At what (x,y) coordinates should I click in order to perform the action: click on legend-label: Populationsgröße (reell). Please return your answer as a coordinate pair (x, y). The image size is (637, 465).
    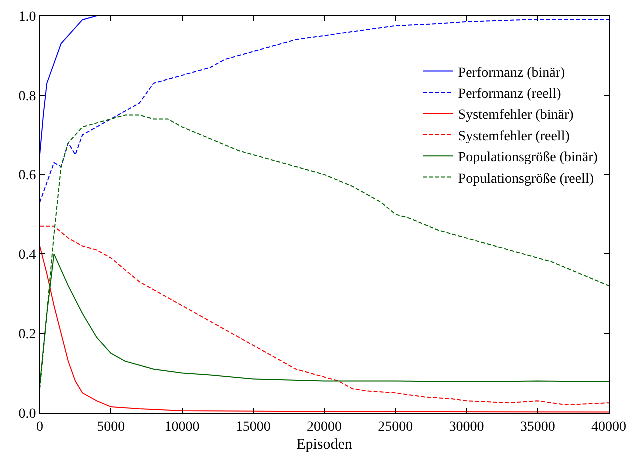
    Looking at the image, I should click on (526, 179).